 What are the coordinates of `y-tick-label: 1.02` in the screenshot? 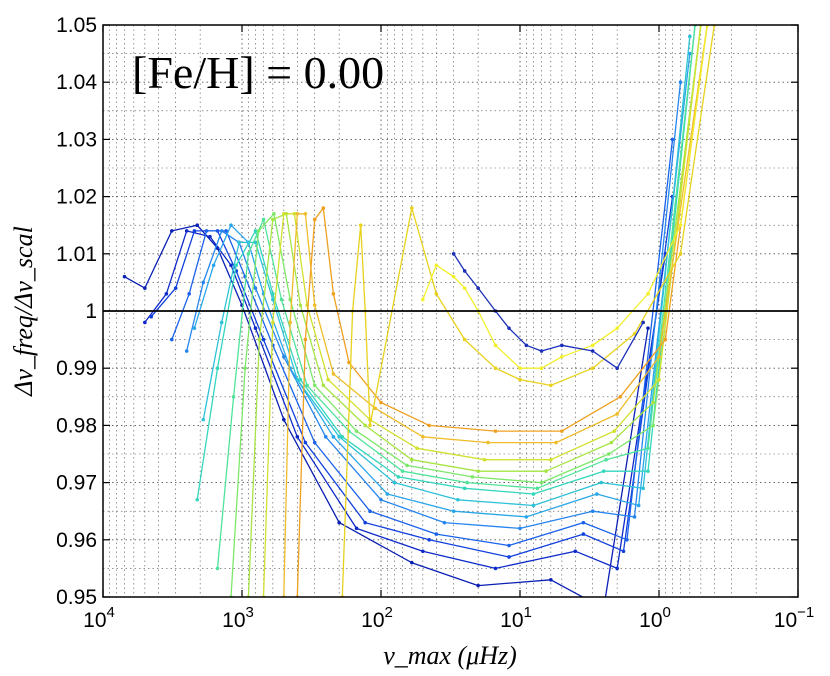 It's located at (76, 197).